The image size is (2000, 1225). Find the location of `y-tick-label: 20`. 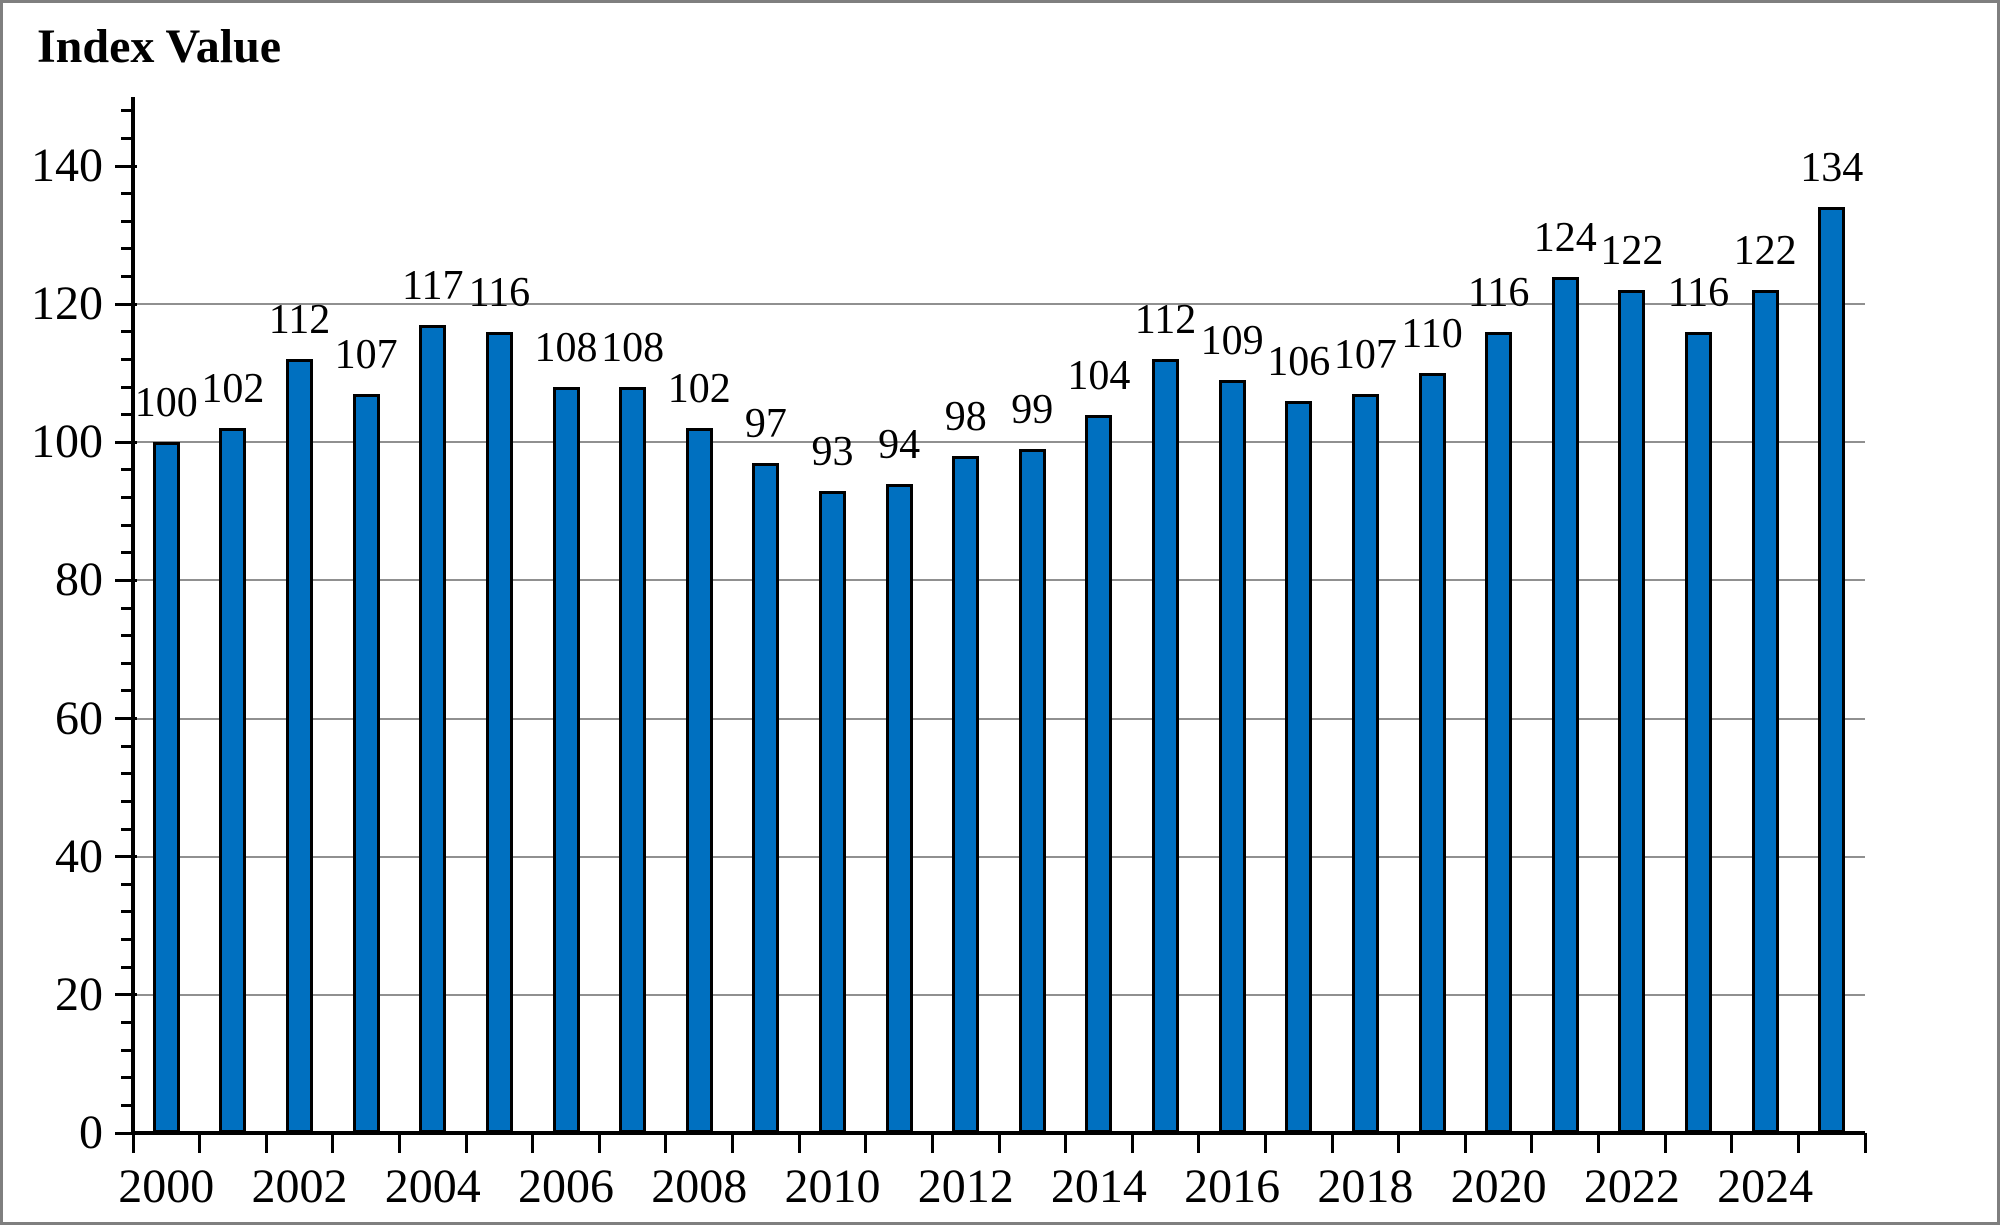

y-tick-label: 20 is located at coordinates (79, 994).